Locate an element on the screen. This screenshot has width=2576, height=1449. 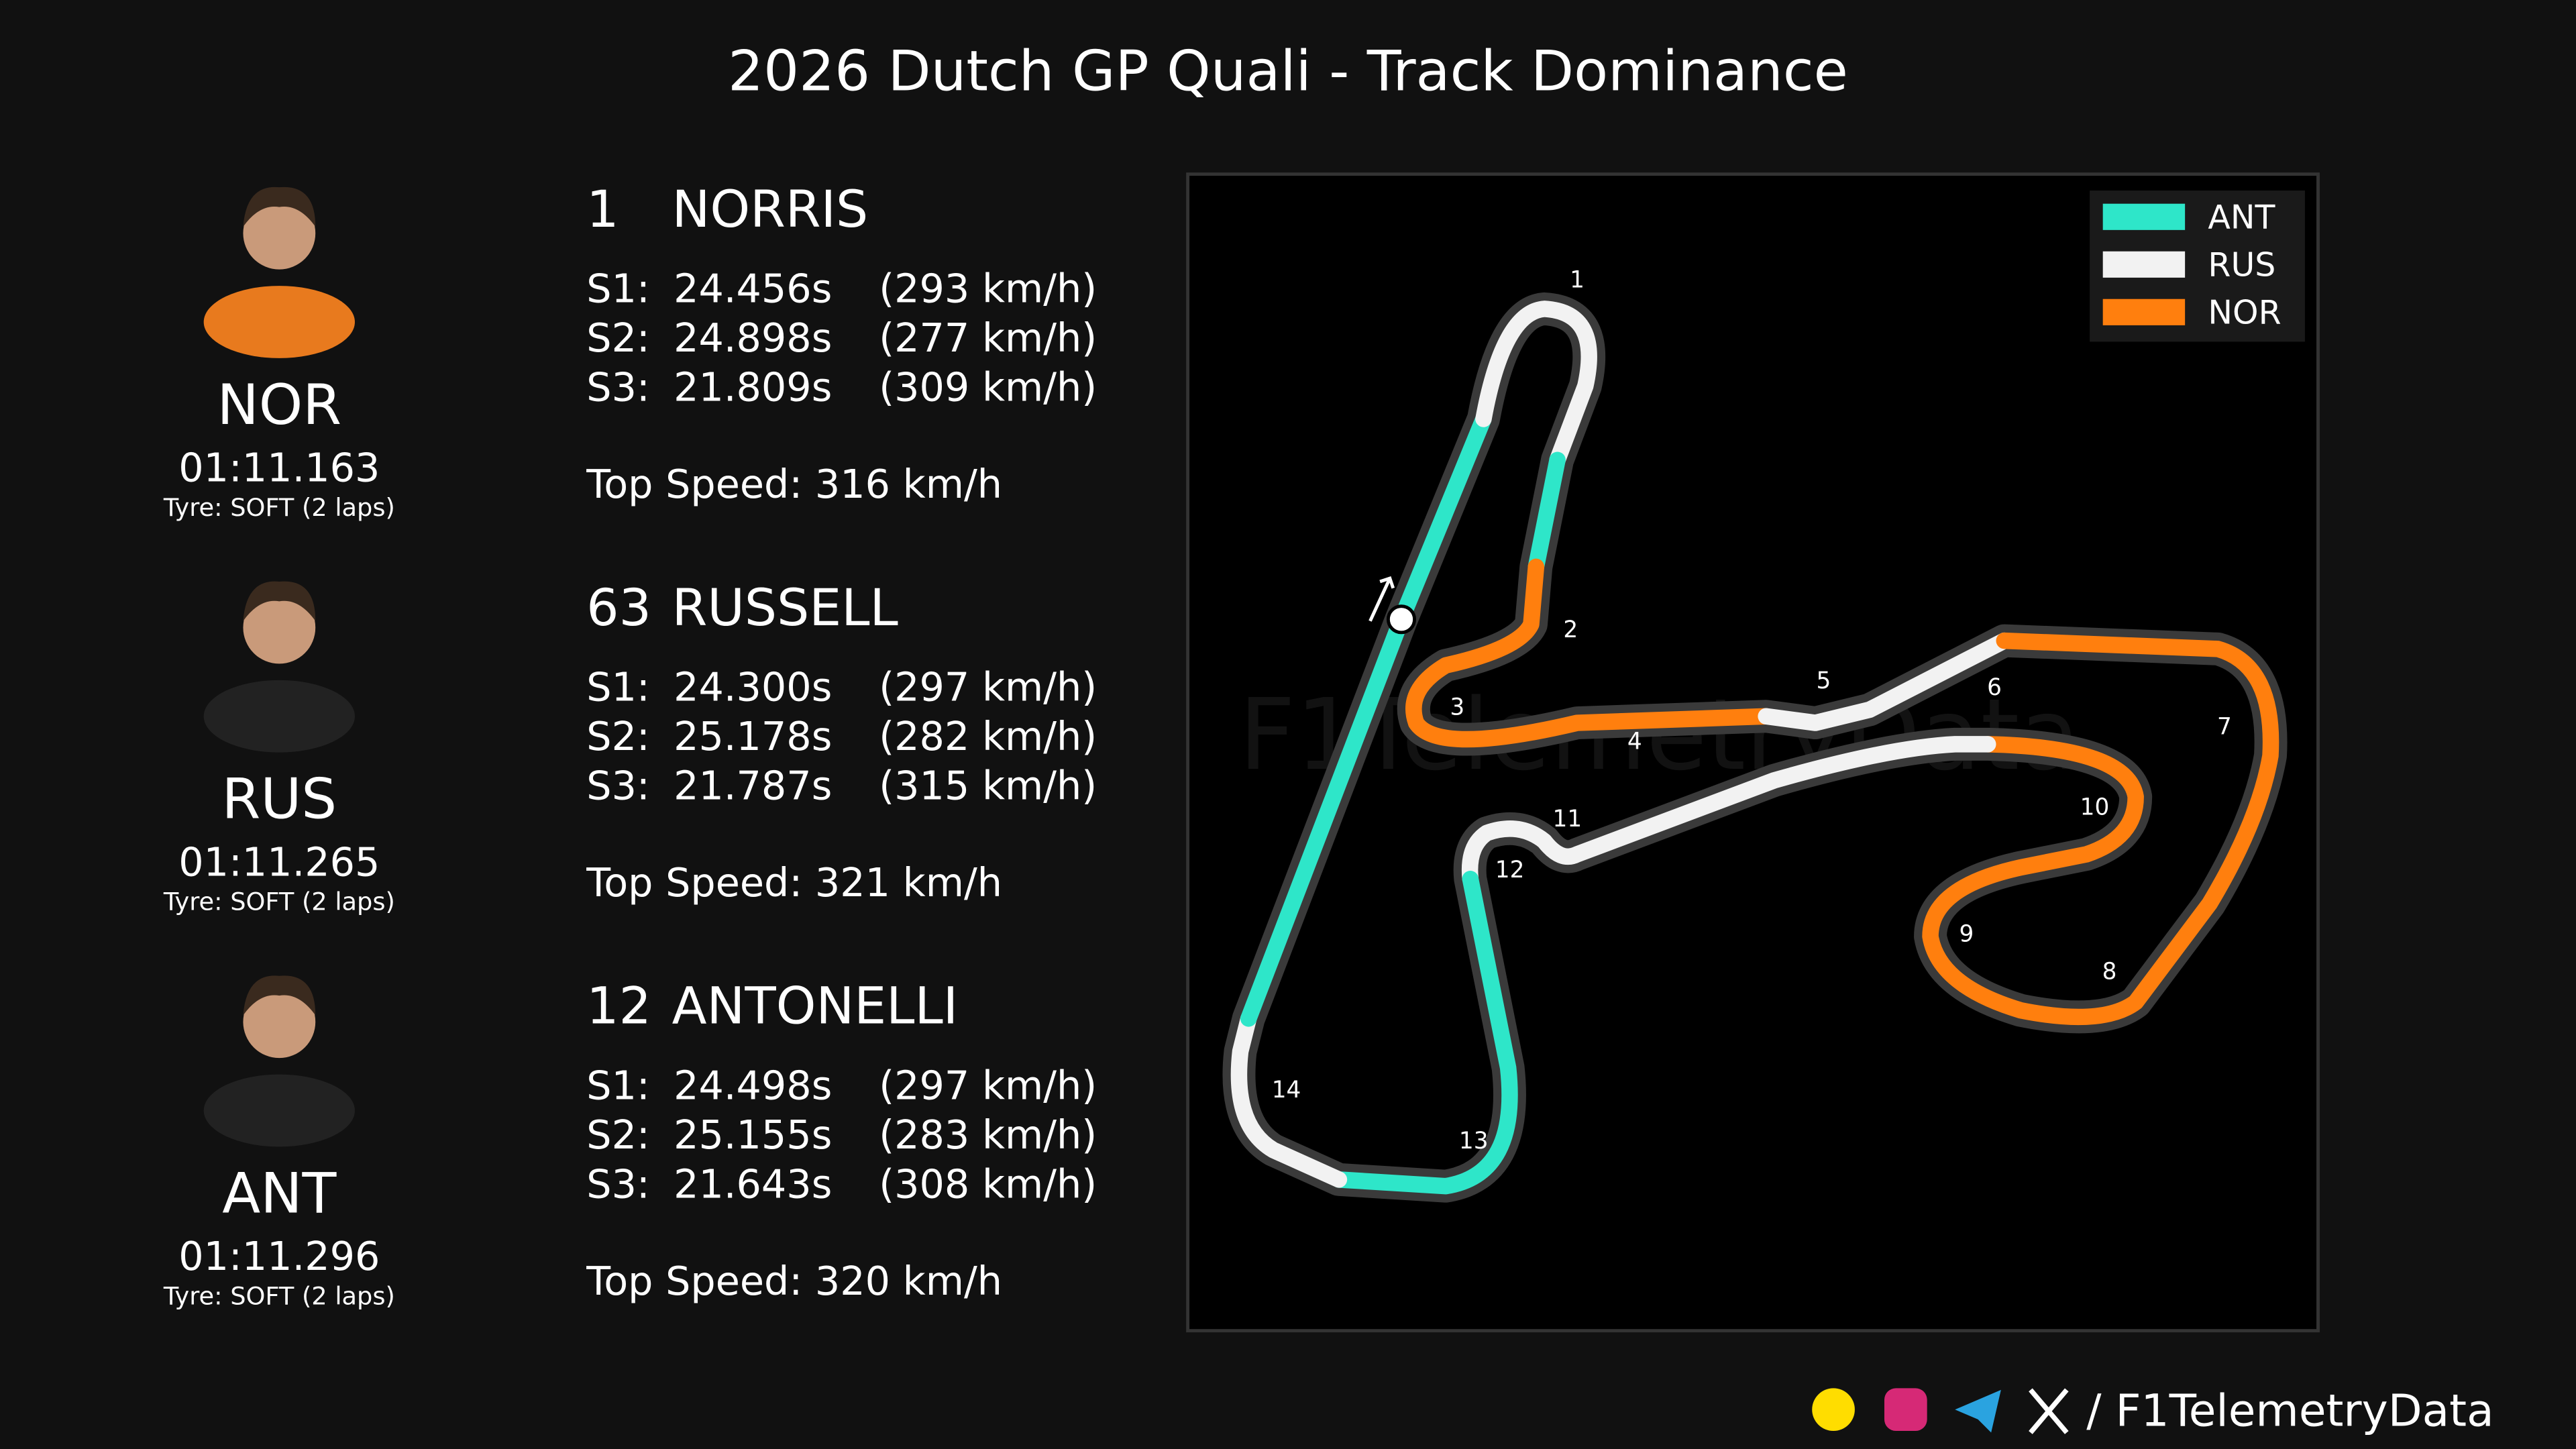
sector-time: 24.456s is located at coordinates (753, 289).